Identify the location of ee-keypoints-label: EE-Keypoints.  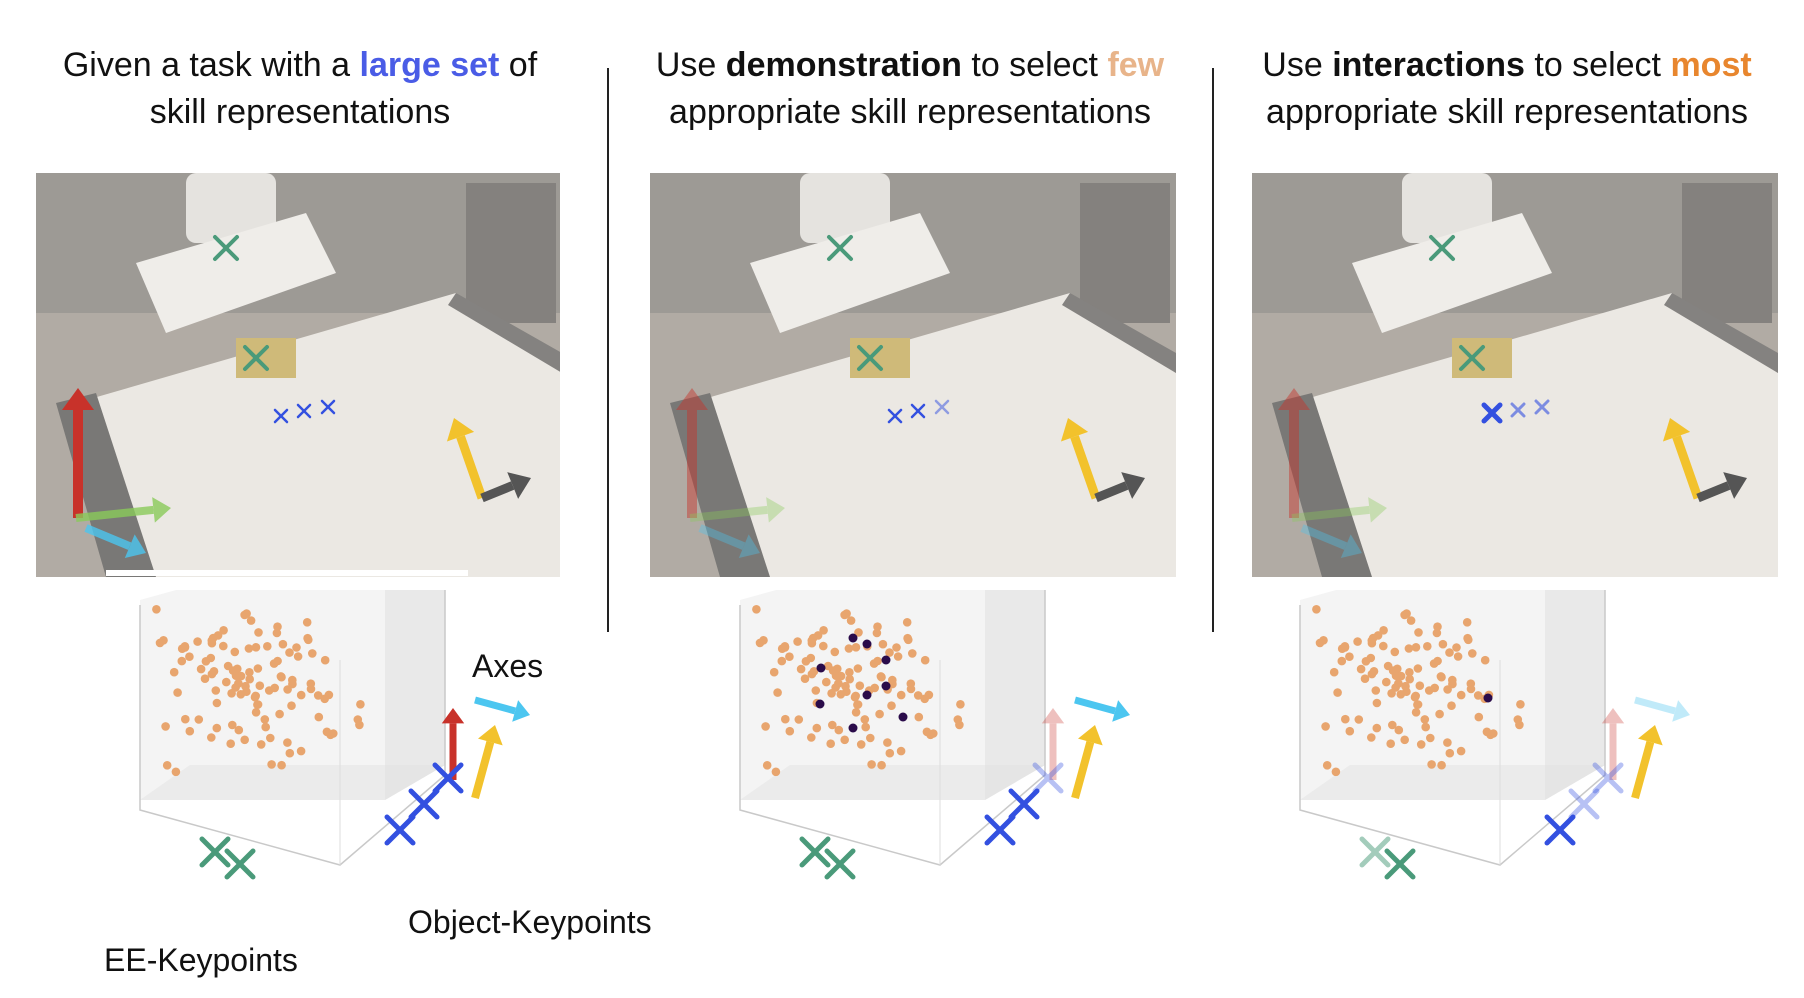
(201, 960).